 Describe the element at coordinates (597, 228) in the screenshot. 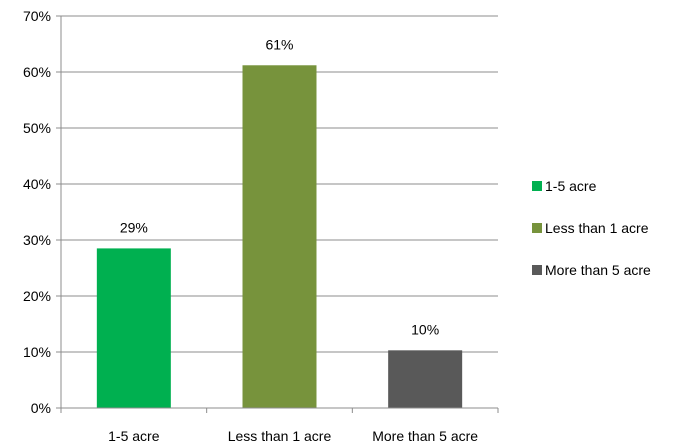

I see `legend-entry-label: Less than 1 acre` at that location.